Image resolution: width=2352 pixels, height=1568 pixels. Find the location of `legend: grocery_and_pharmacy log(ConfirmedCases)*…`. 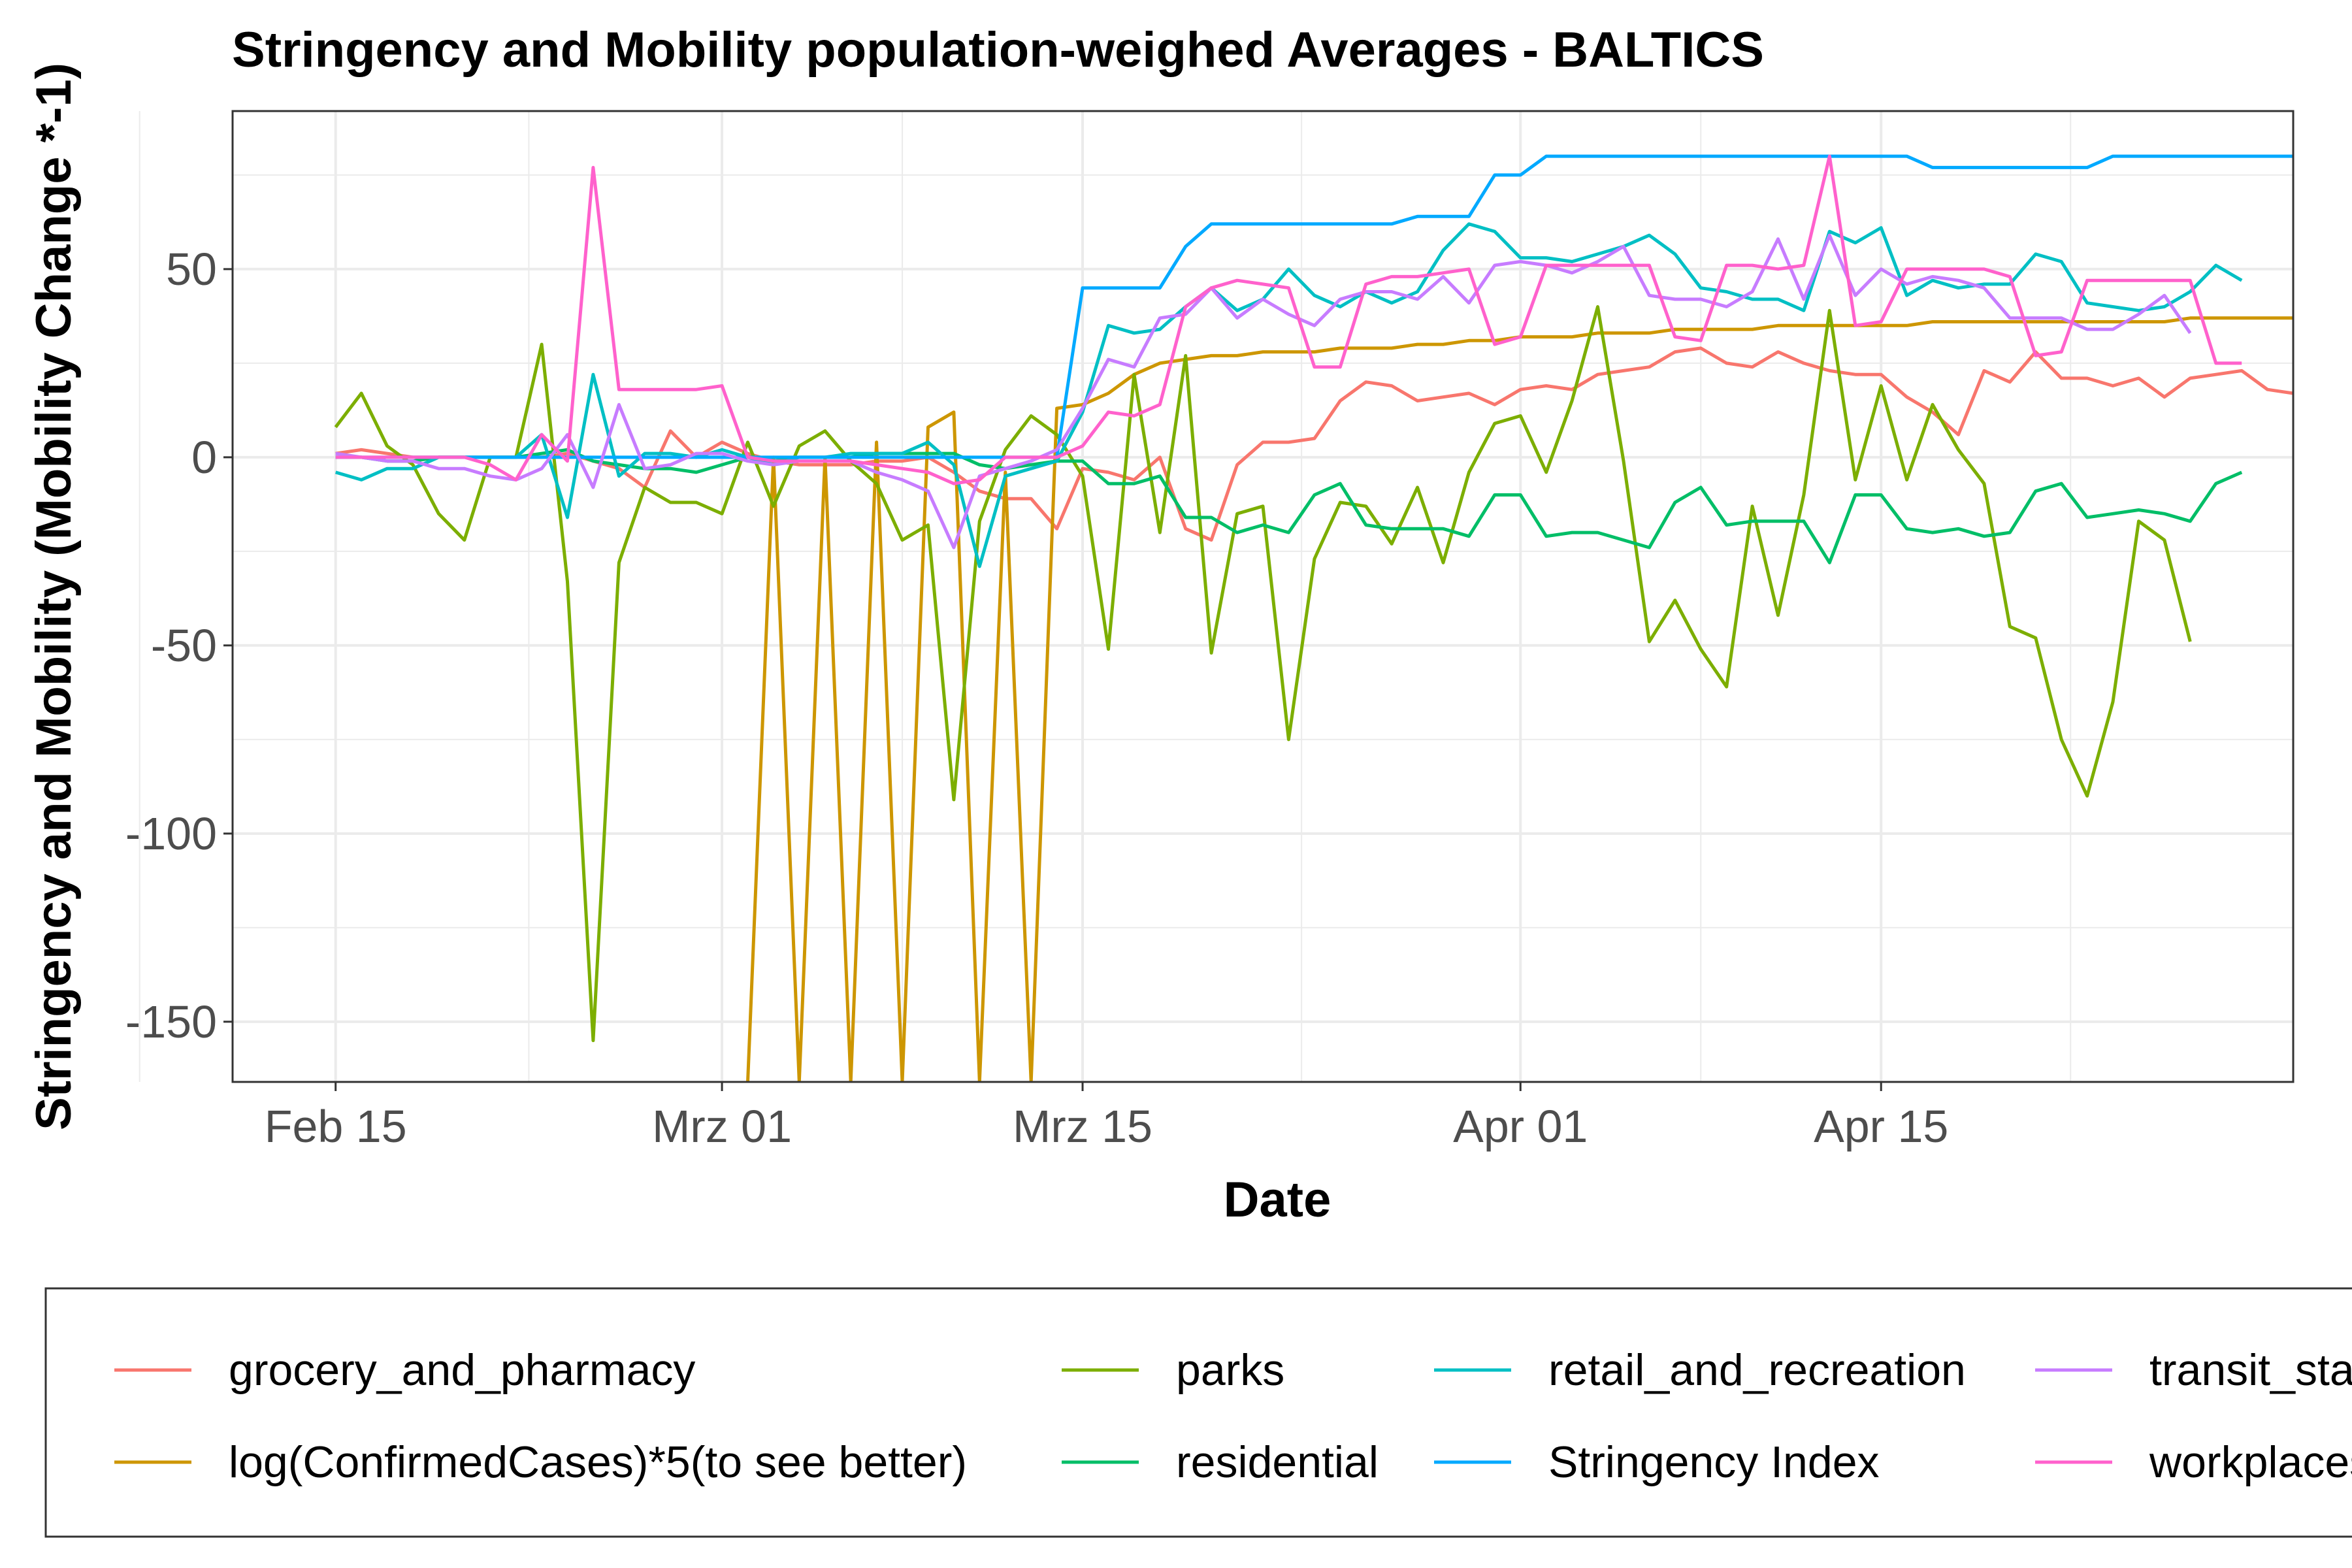

legend: grocery_and_pharmacy log(ConfirmedCases)*… is located at coordinates (1233, 1416).